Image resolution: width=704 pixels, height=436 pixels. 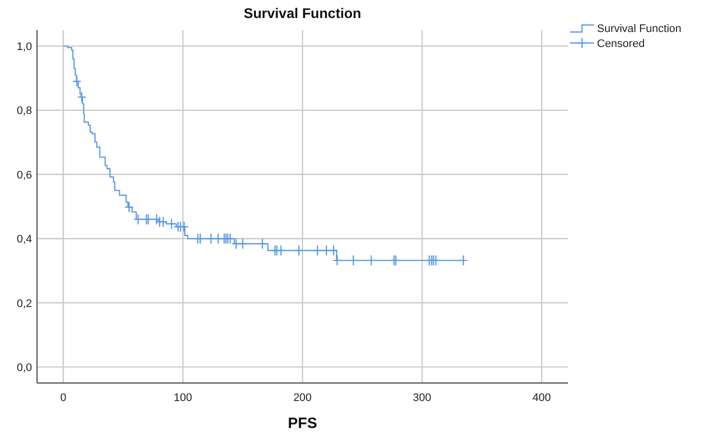 I want to click on x-tick-label: 400, so click(x=541, y=398).